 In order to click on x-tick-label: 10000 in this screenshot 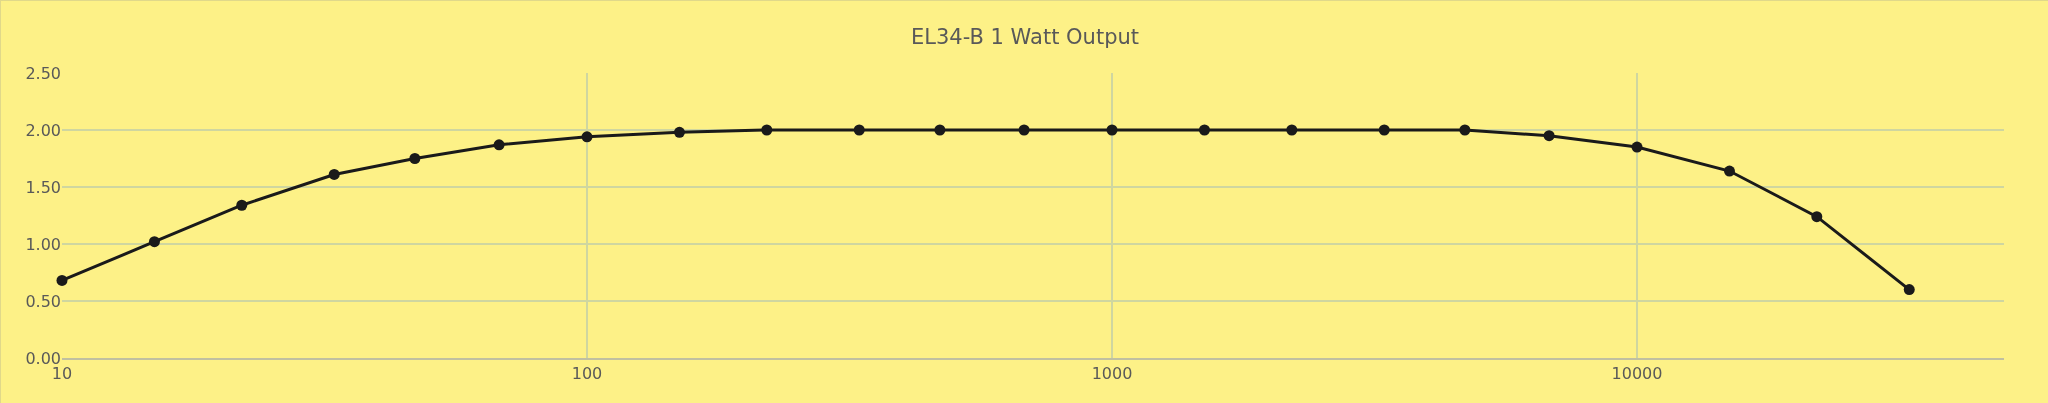, I will do `click(1637, 373)`.